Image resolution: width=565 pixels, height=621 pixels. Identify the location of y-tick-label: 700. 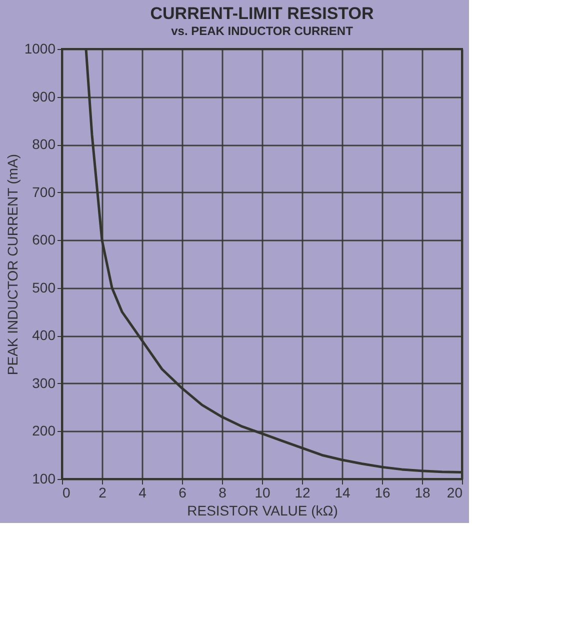
(44, 192).